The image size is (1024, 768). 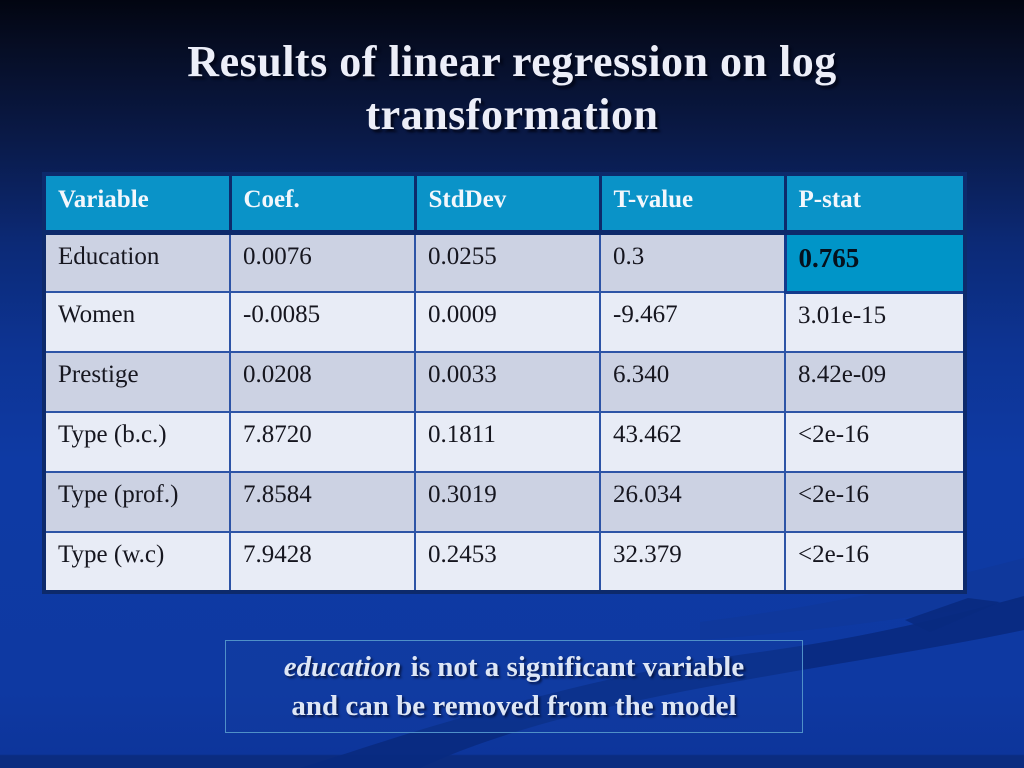 I want to click on table-row-type-wc: Type (w.c) 7.9428 0.2453 32.379 <2e-16, so click(x=504, y=562).